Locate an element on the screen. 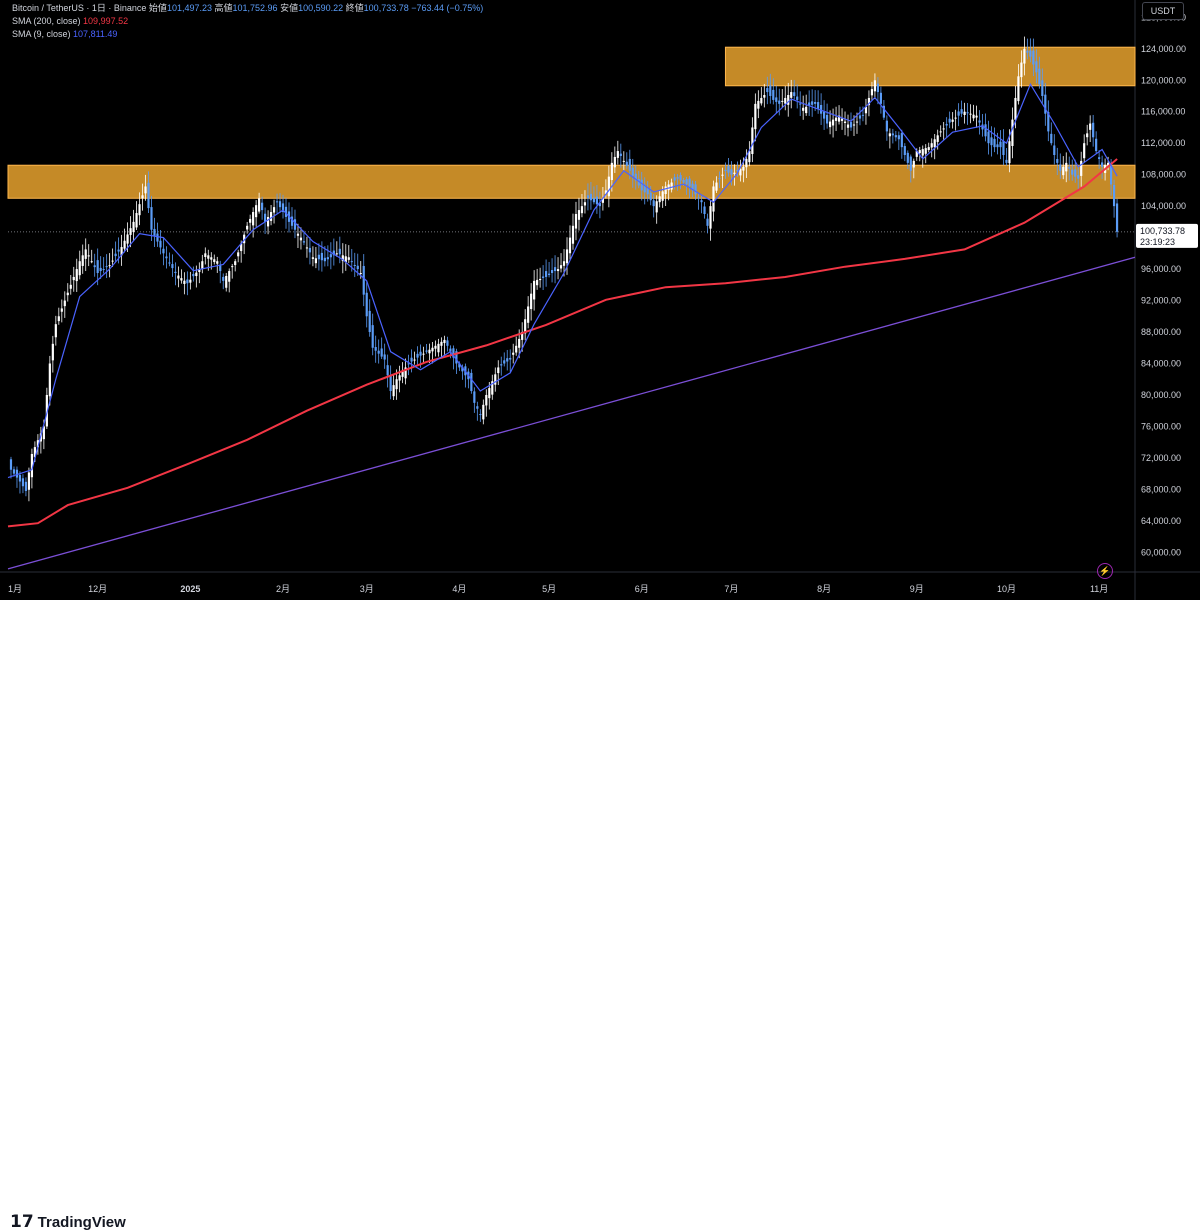 The height and width of the screenshot is (1232, 1200). legend-sma9-row: SMA (9, close) 107,811.49 is located at coordinates (247, 34).